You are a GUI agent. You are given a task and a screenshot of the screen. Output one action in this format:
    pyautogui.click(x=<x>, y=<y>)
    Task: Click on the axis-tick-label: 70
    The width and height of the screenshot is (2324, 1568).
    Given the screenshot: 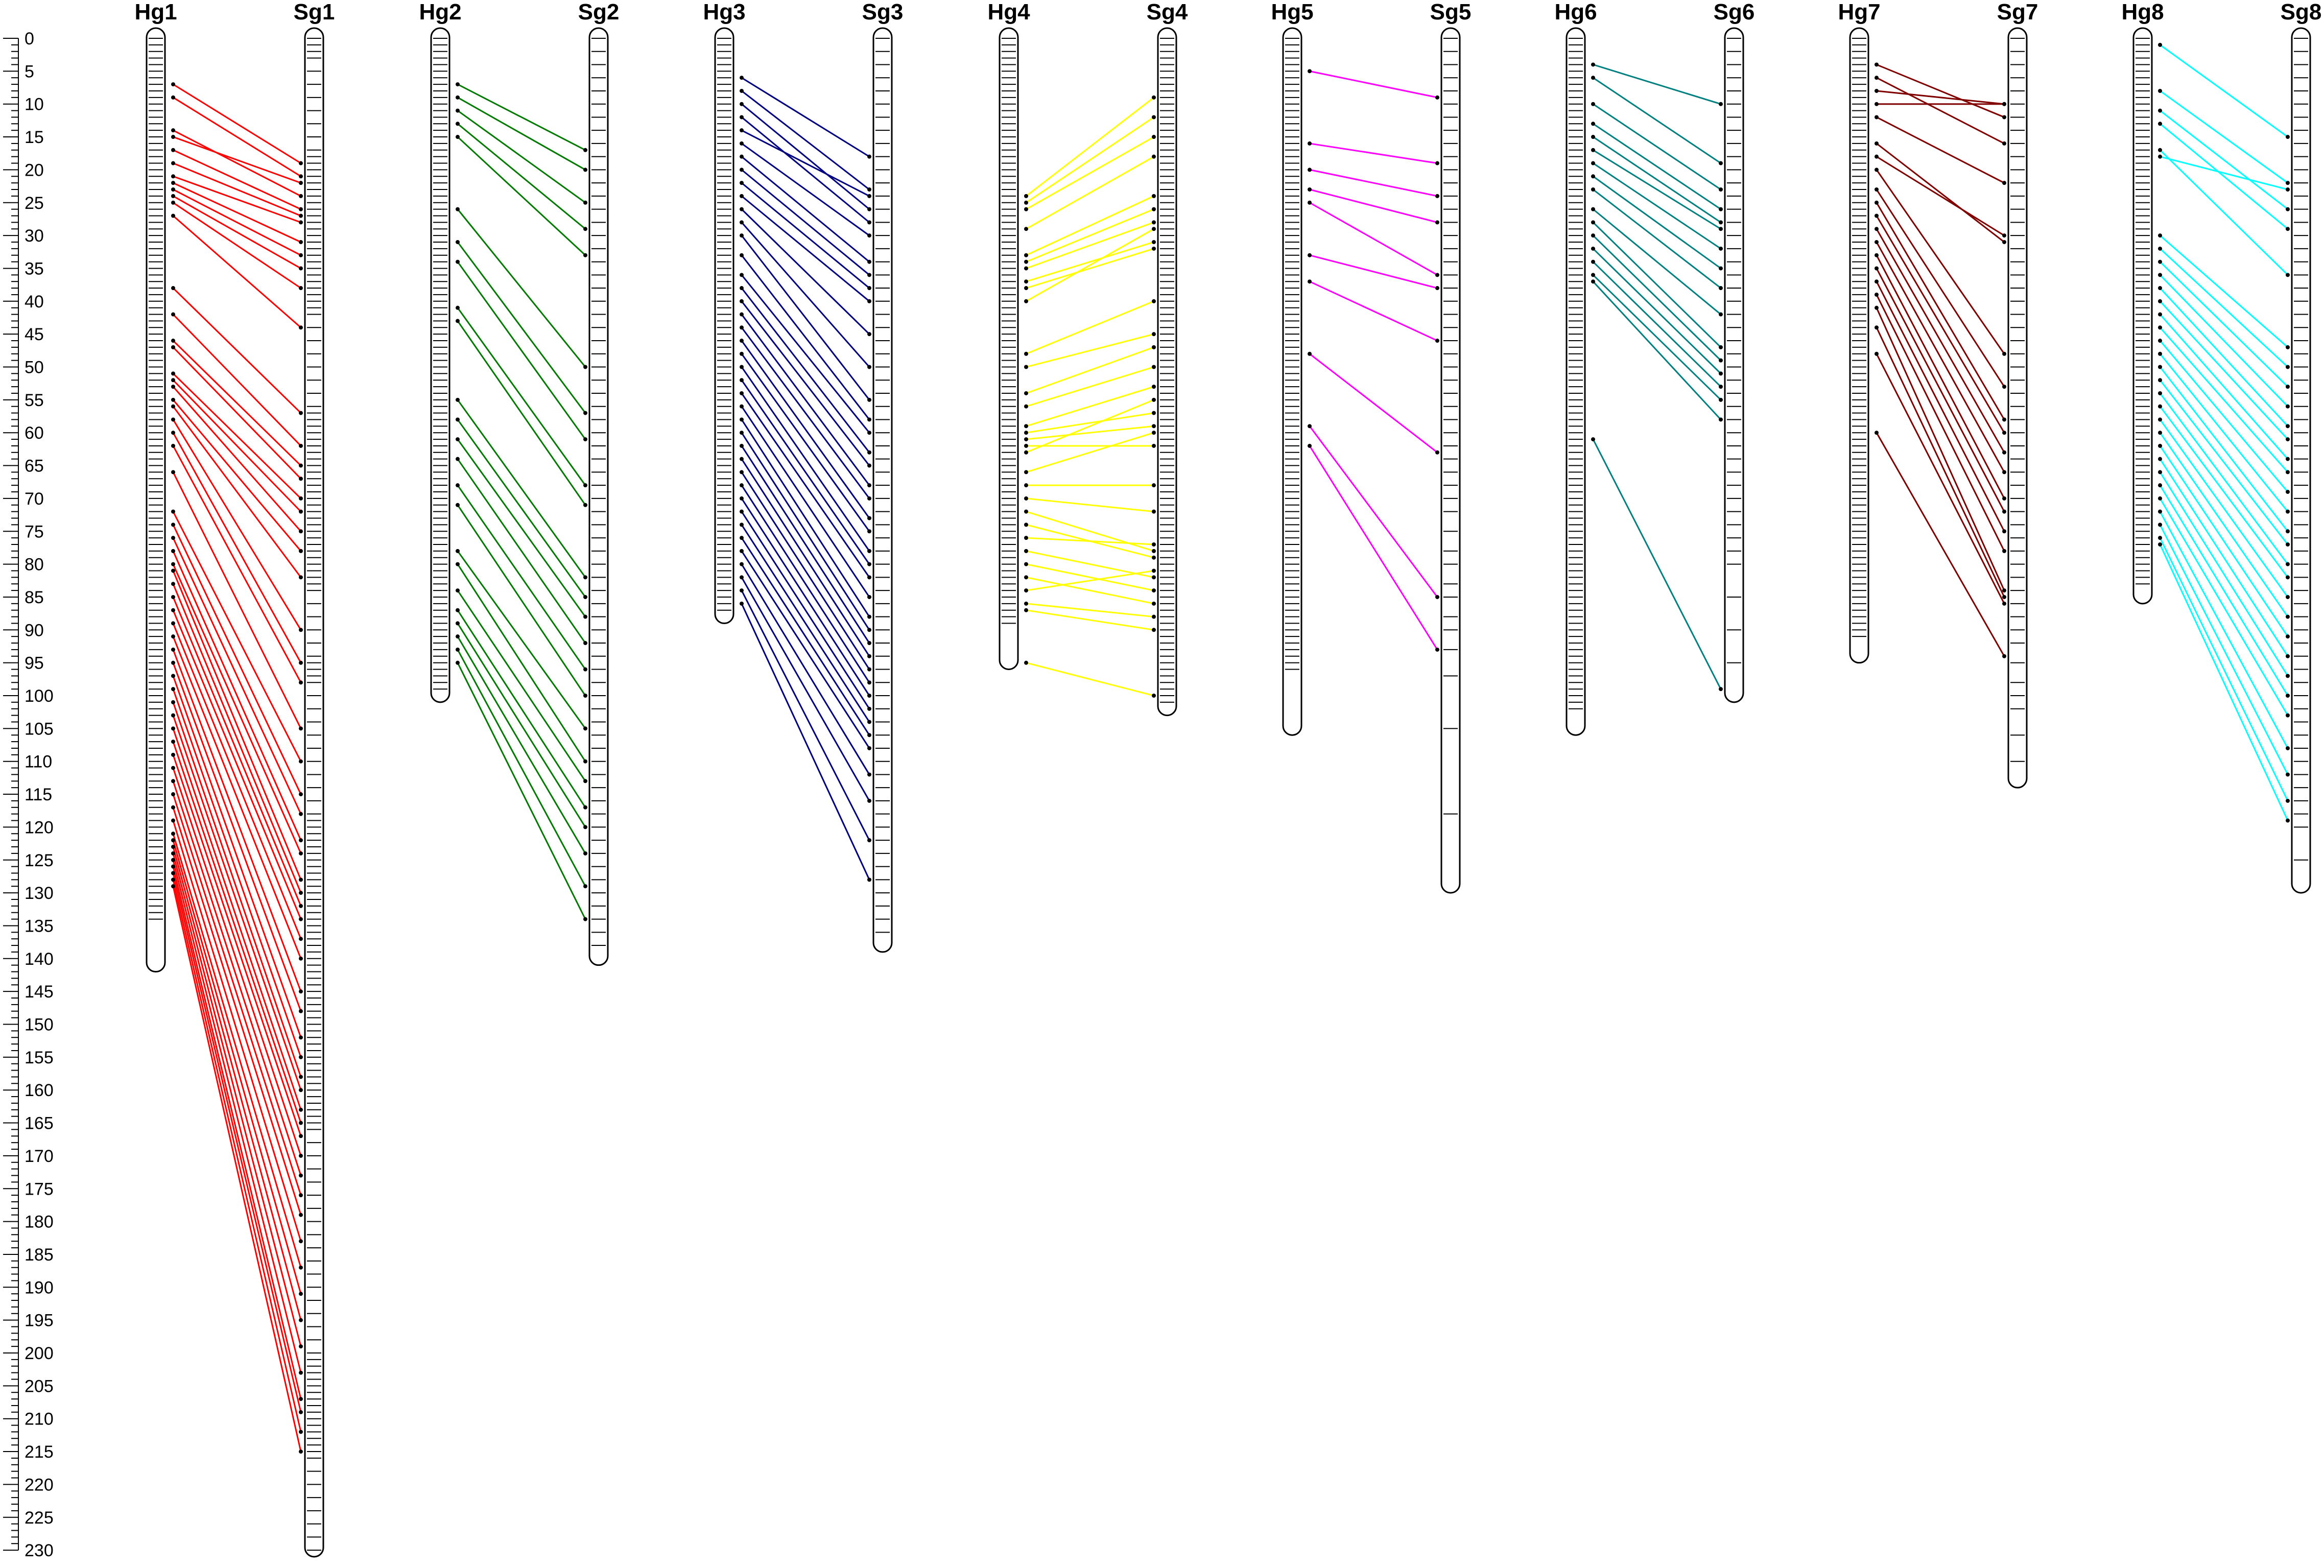 What is the action you would take?
    pyautogui.click(x=34, y=499)
    